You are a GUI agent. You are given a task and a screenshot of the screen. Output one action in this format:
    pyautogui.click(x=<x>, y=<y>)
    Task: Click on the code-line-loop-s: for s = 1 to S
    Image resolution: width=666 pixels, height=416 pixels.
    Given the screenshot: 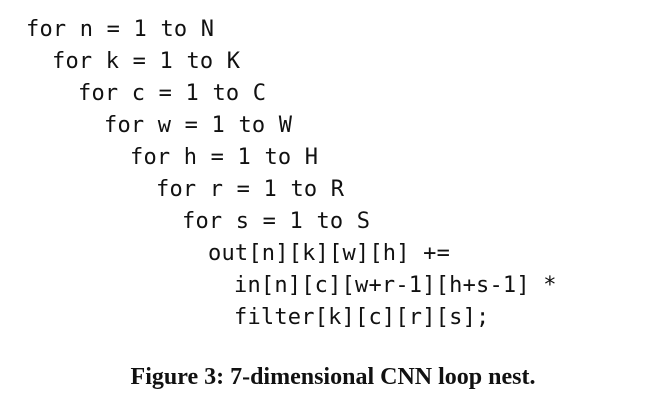 What is the action you would take?
    pyautogui.click(x=276, y=221)
    